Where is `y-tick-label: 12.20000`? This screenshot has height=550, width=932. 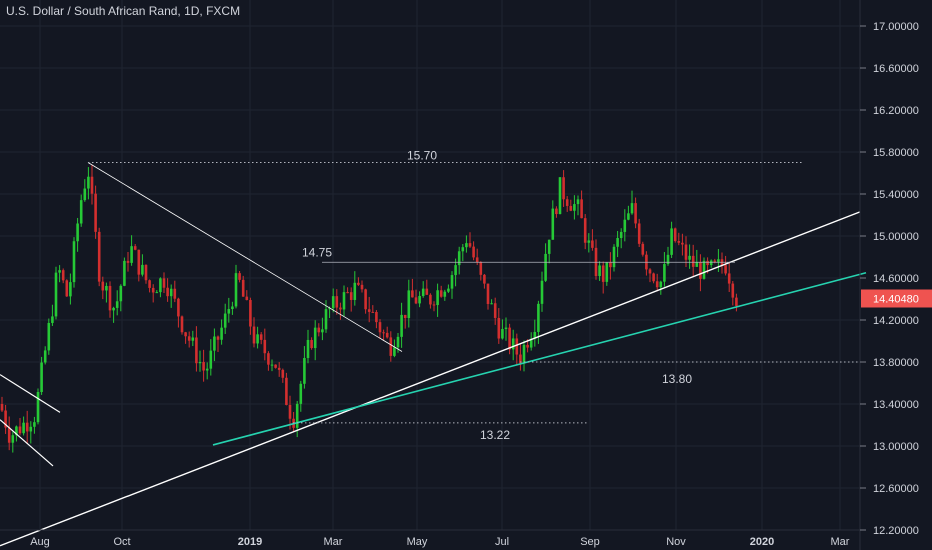
y-tick-label: 12.20000 is located at coordinates (896, 531).